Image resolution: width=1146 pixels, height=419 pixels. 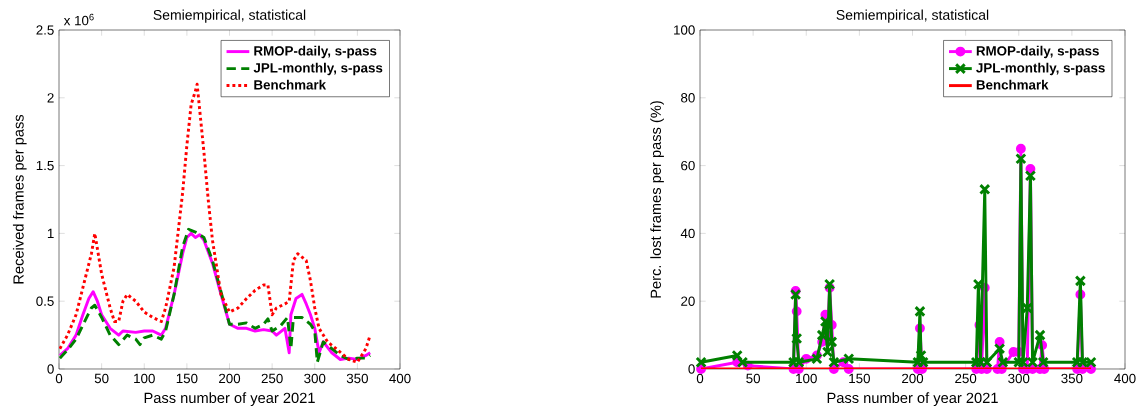 I want to click on y-tick-label: 40, so click(x=687, y=233).